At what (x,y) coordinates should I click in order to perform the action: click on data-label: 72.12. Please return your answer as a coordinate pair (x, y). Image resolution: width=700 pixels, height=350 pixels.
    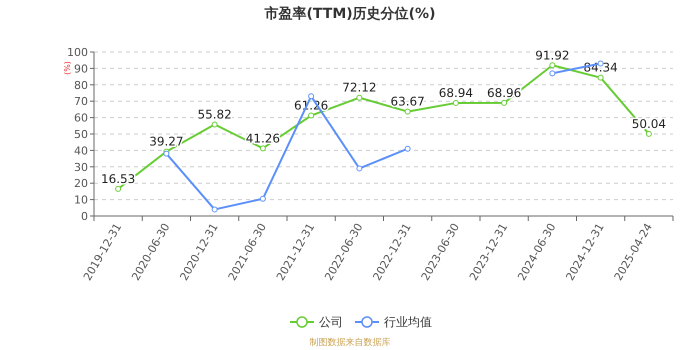
    Looking at the image, I should click on (359, 87).